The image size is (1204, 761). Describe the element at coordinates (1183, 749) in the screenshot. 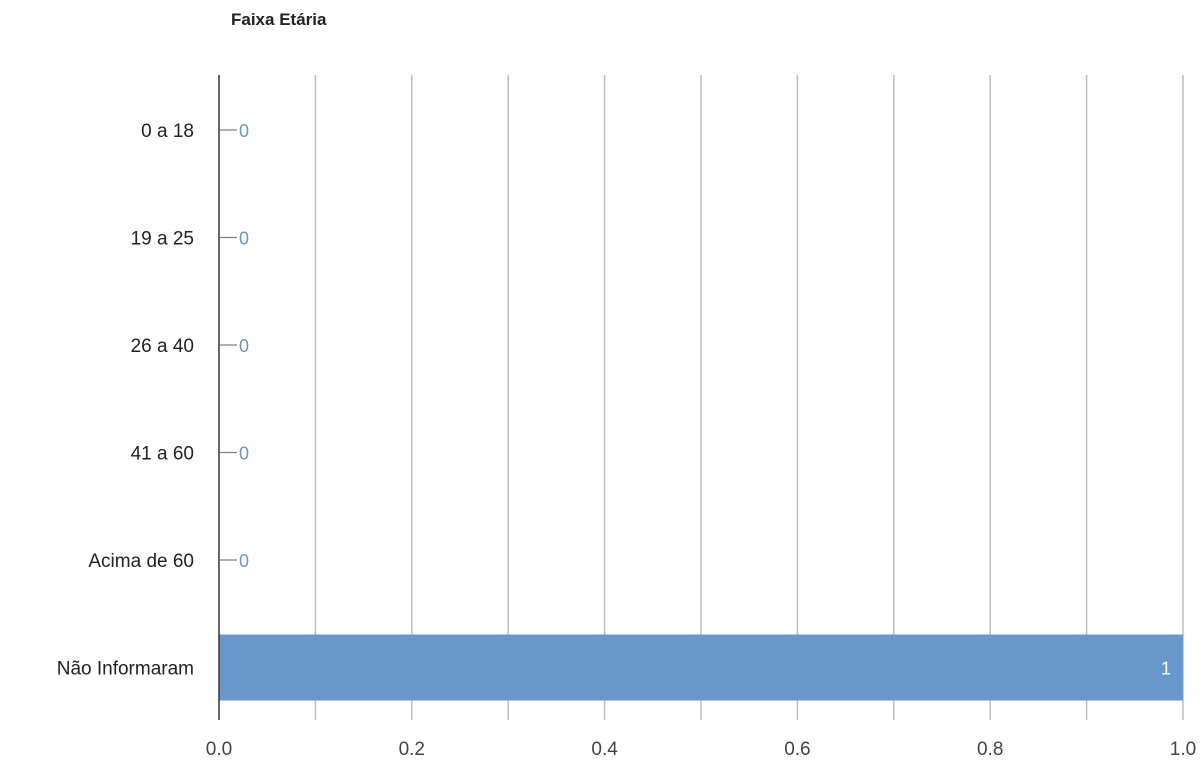

I see `x-tick-label: 1.0` at that location.